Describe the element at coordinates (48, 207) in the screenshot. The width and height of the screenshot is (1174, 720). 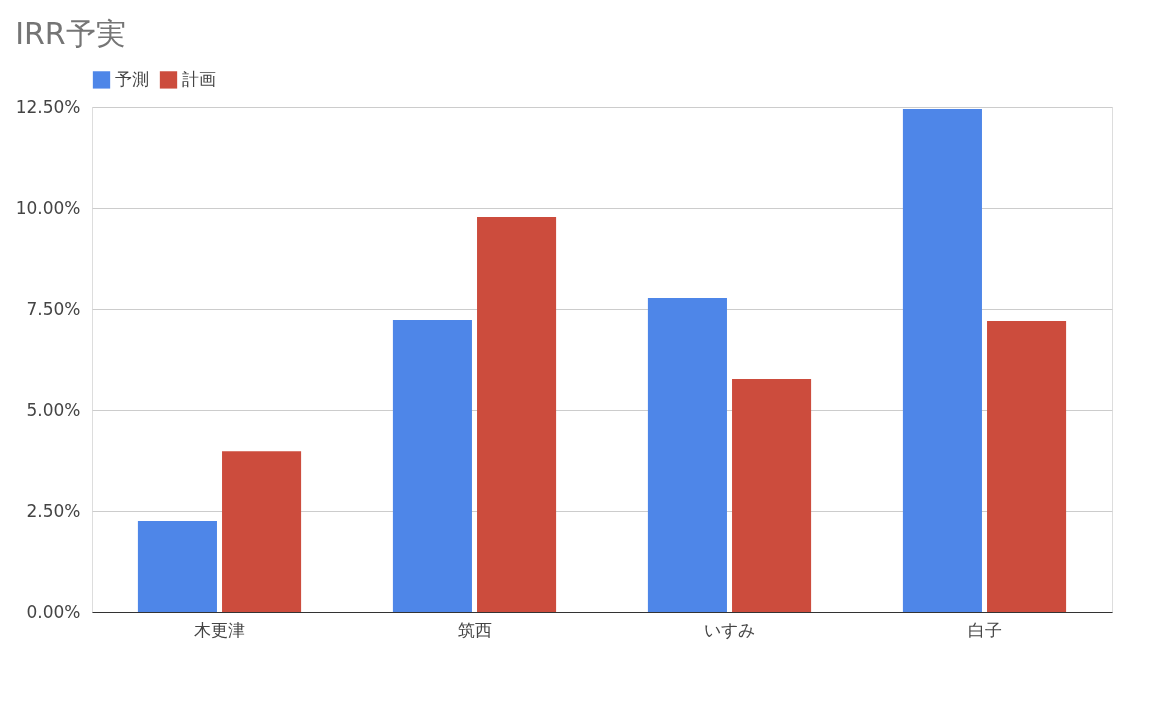
I see `y-tick-label: 10.00%` at that location.